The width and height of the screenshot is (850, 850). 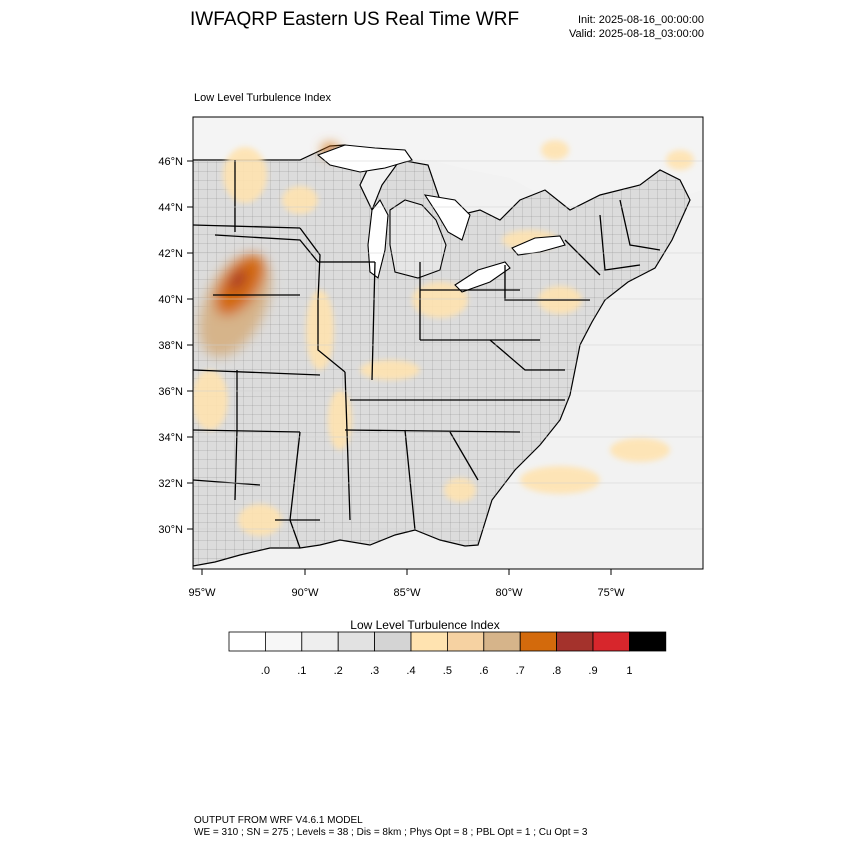 I want to click on chart-title: IWFAQRP Eastern US Real Time WRF, so click(x=355, y=19).